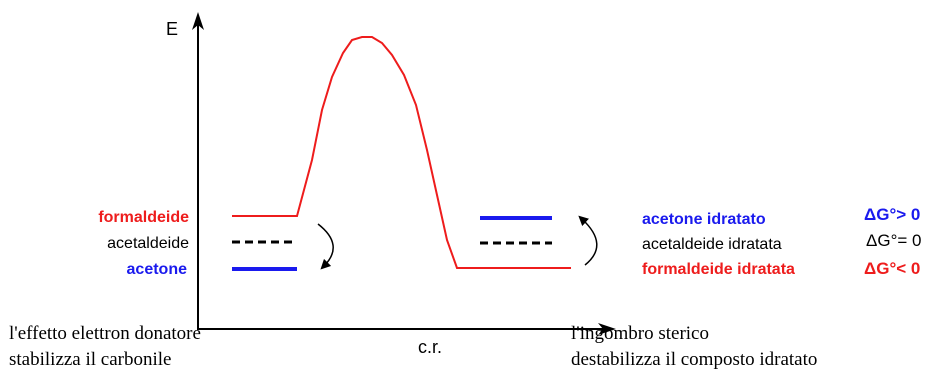 The image size is (944, 371). Describe the element at coordinates (892, 214) in the screenshot. I see `delta-g-positive: ΔG°> 0` at that location.